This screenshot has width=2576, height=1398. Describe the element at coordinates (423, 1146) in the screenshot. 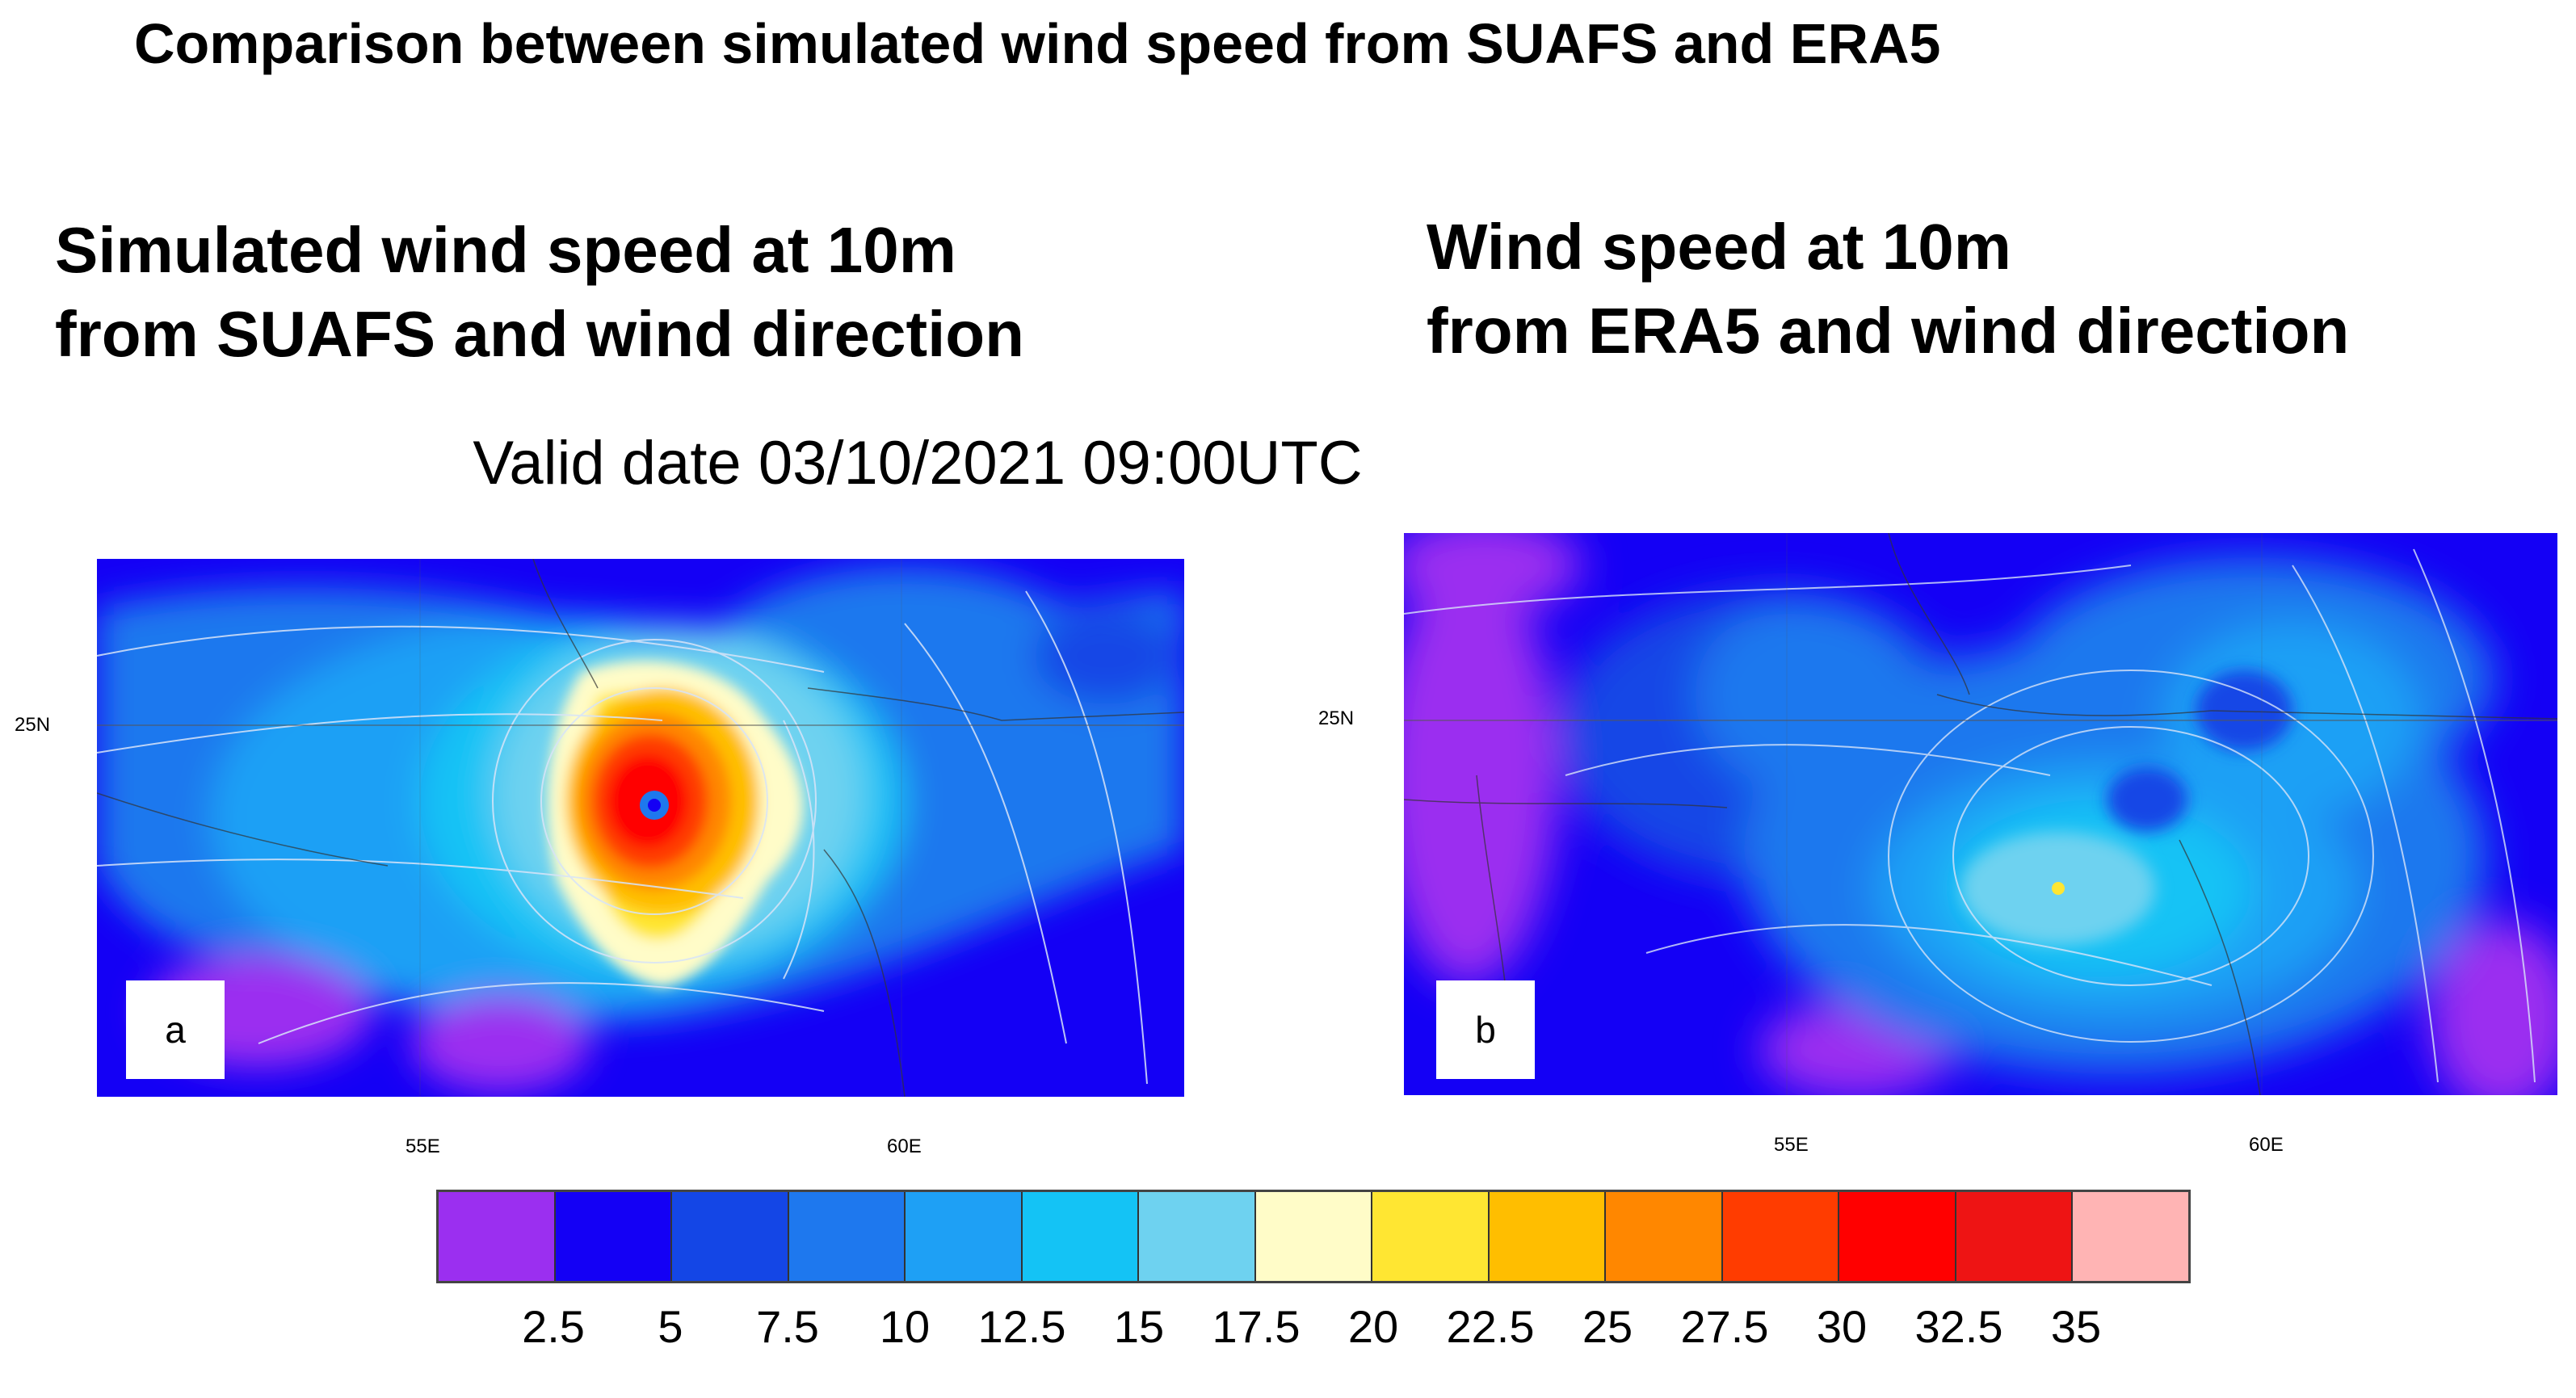

I see `panel-a-lon-label-55e: 55E` at that location.